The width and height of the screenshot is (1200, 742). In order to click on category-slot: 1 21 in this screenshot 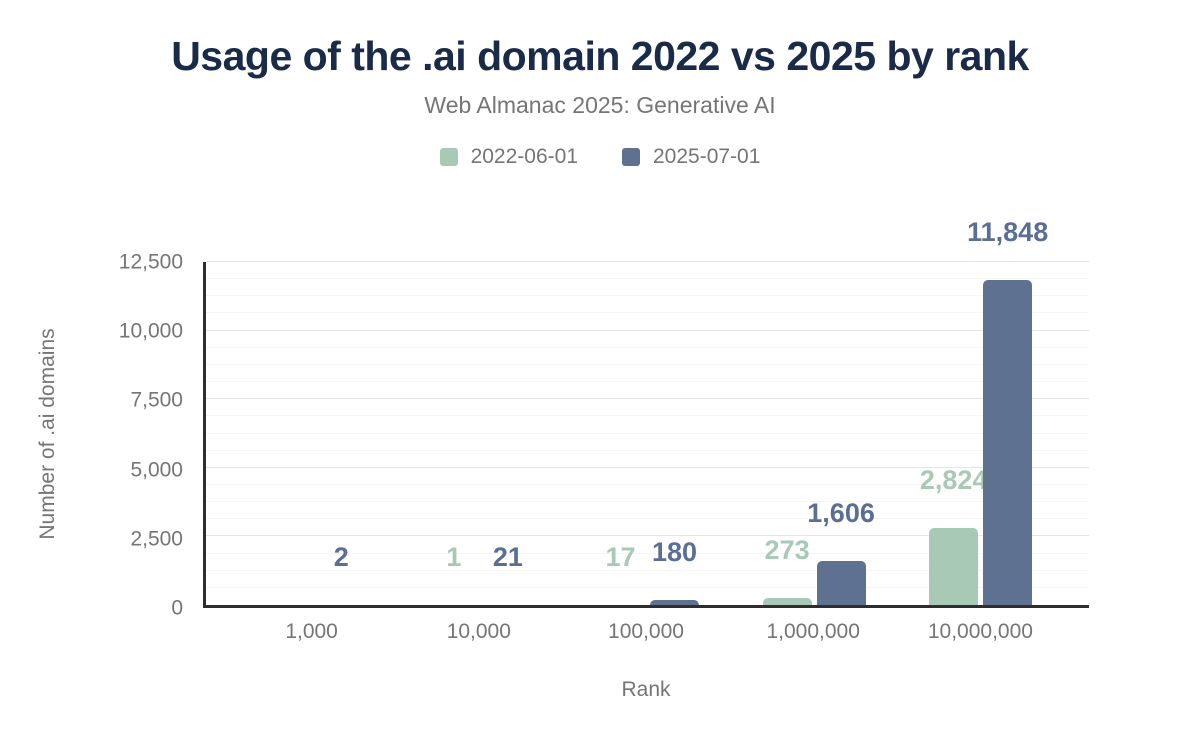, I will do `click(481, 433)`.